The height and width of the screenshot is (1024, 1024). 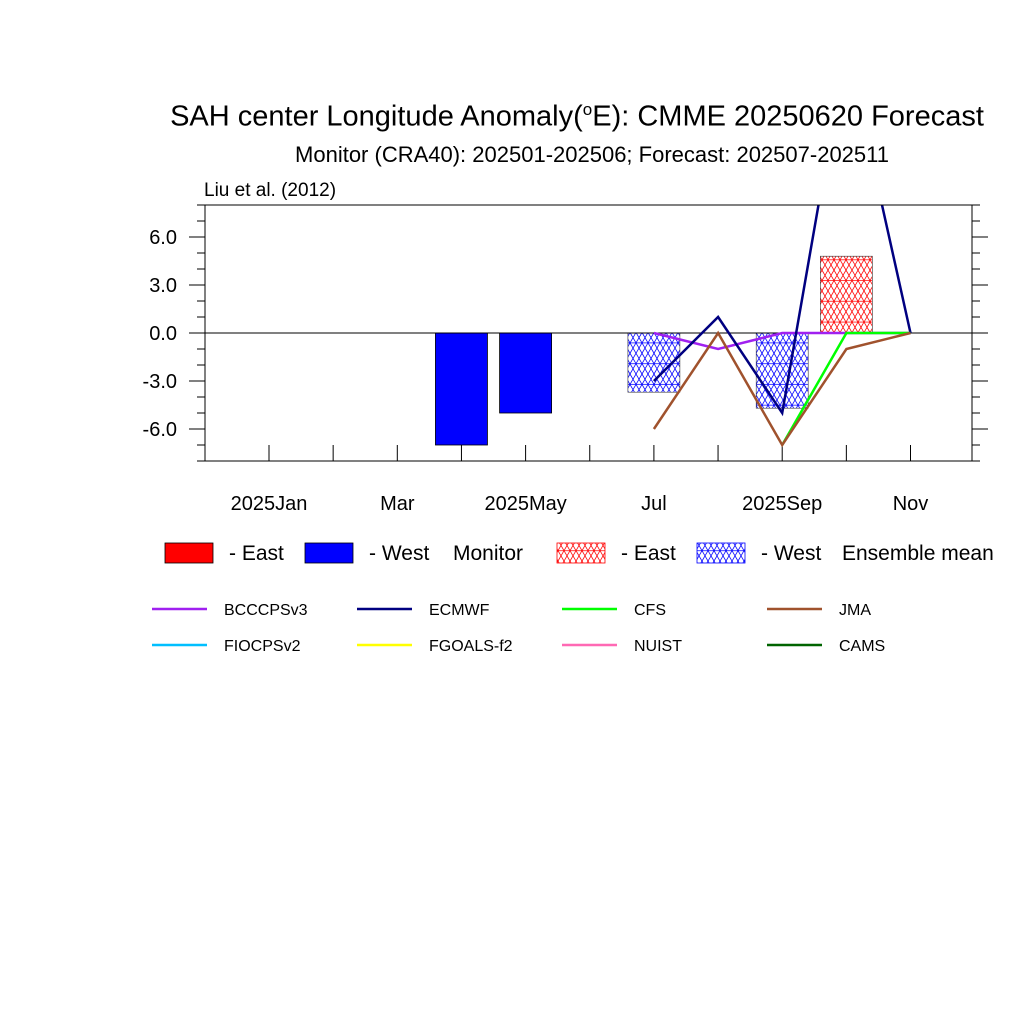 What do you see at coordinates (782, 311) in the screenshot?
I see `model-line-ecmwf` at bounding box center [782, 311].